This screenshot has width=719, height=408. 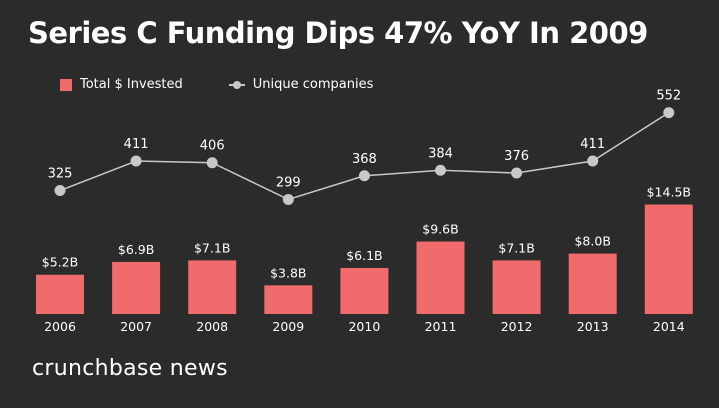 I want to click on x-tick-label-2010: 2010, so click(x=364, y=326).